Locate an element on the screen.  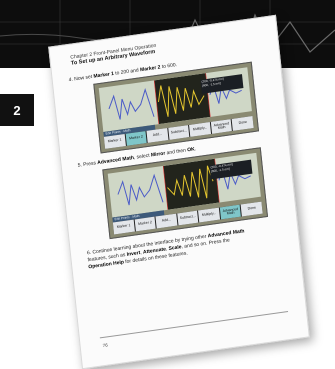
page-number: 76 is located at coordinates (105, 345).